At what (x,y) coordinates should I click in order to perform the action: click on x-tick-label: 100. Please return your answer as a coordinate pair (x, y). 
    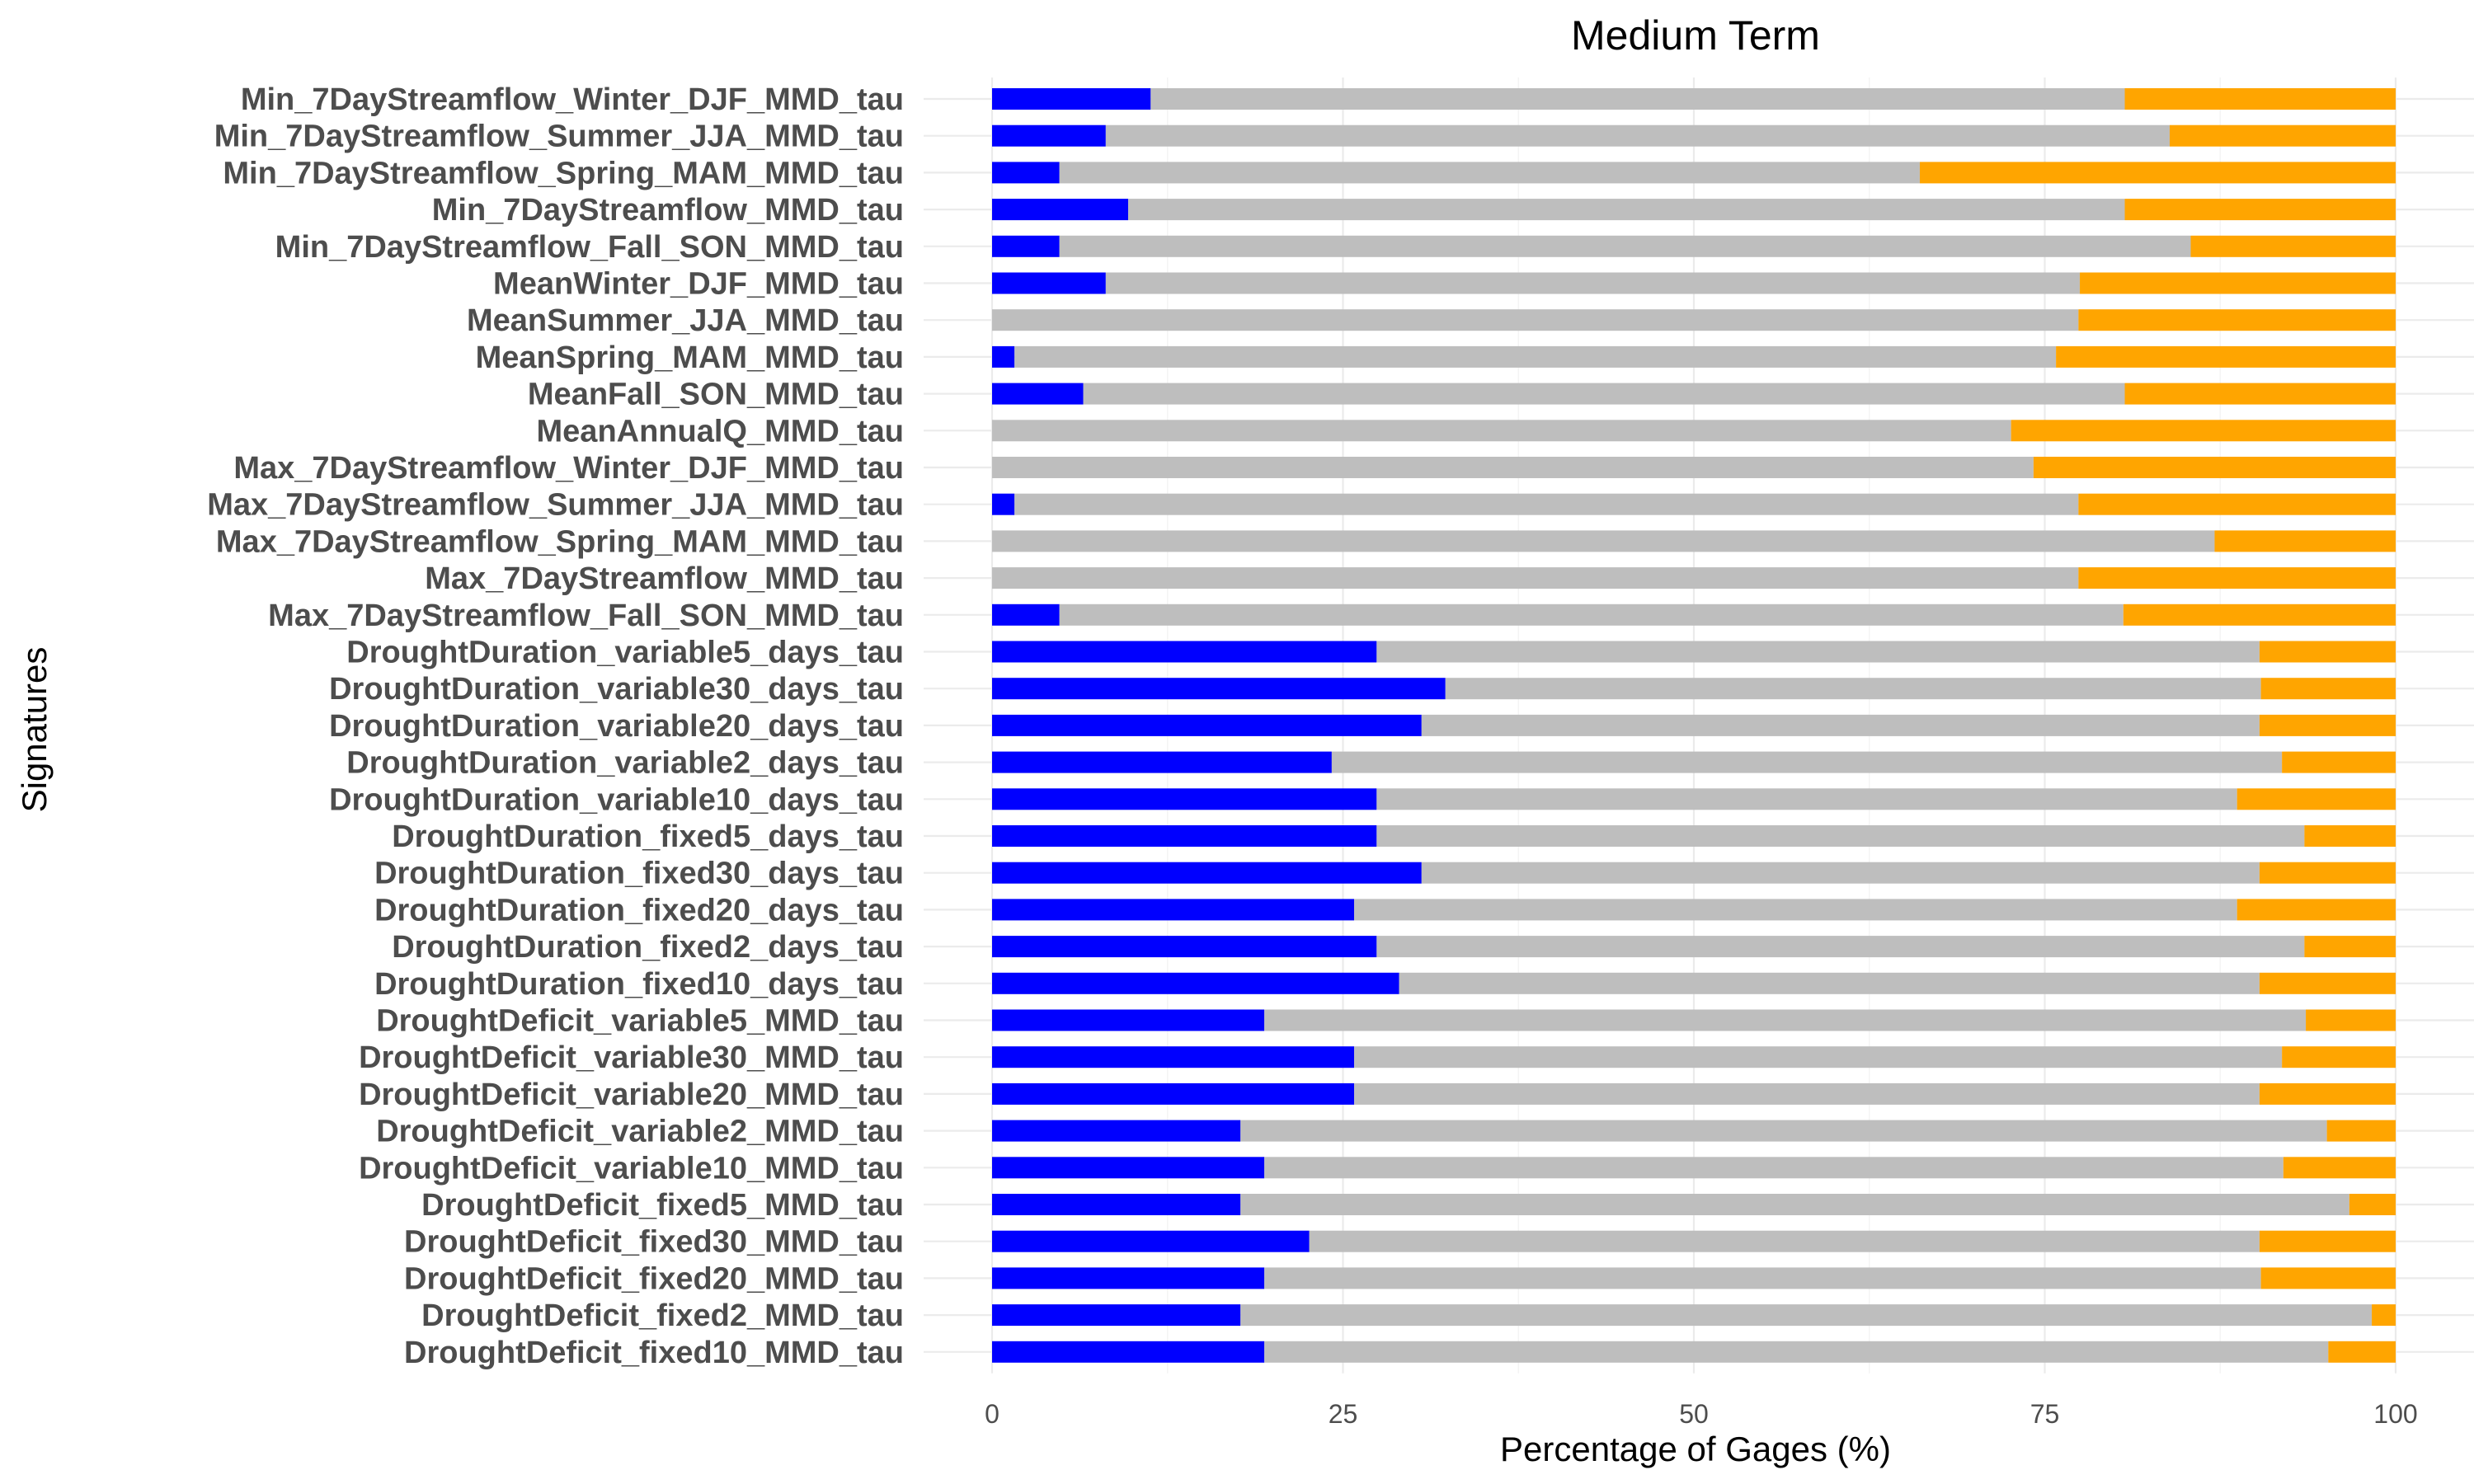
    Looking at the image, I should click on (2395, 1414).